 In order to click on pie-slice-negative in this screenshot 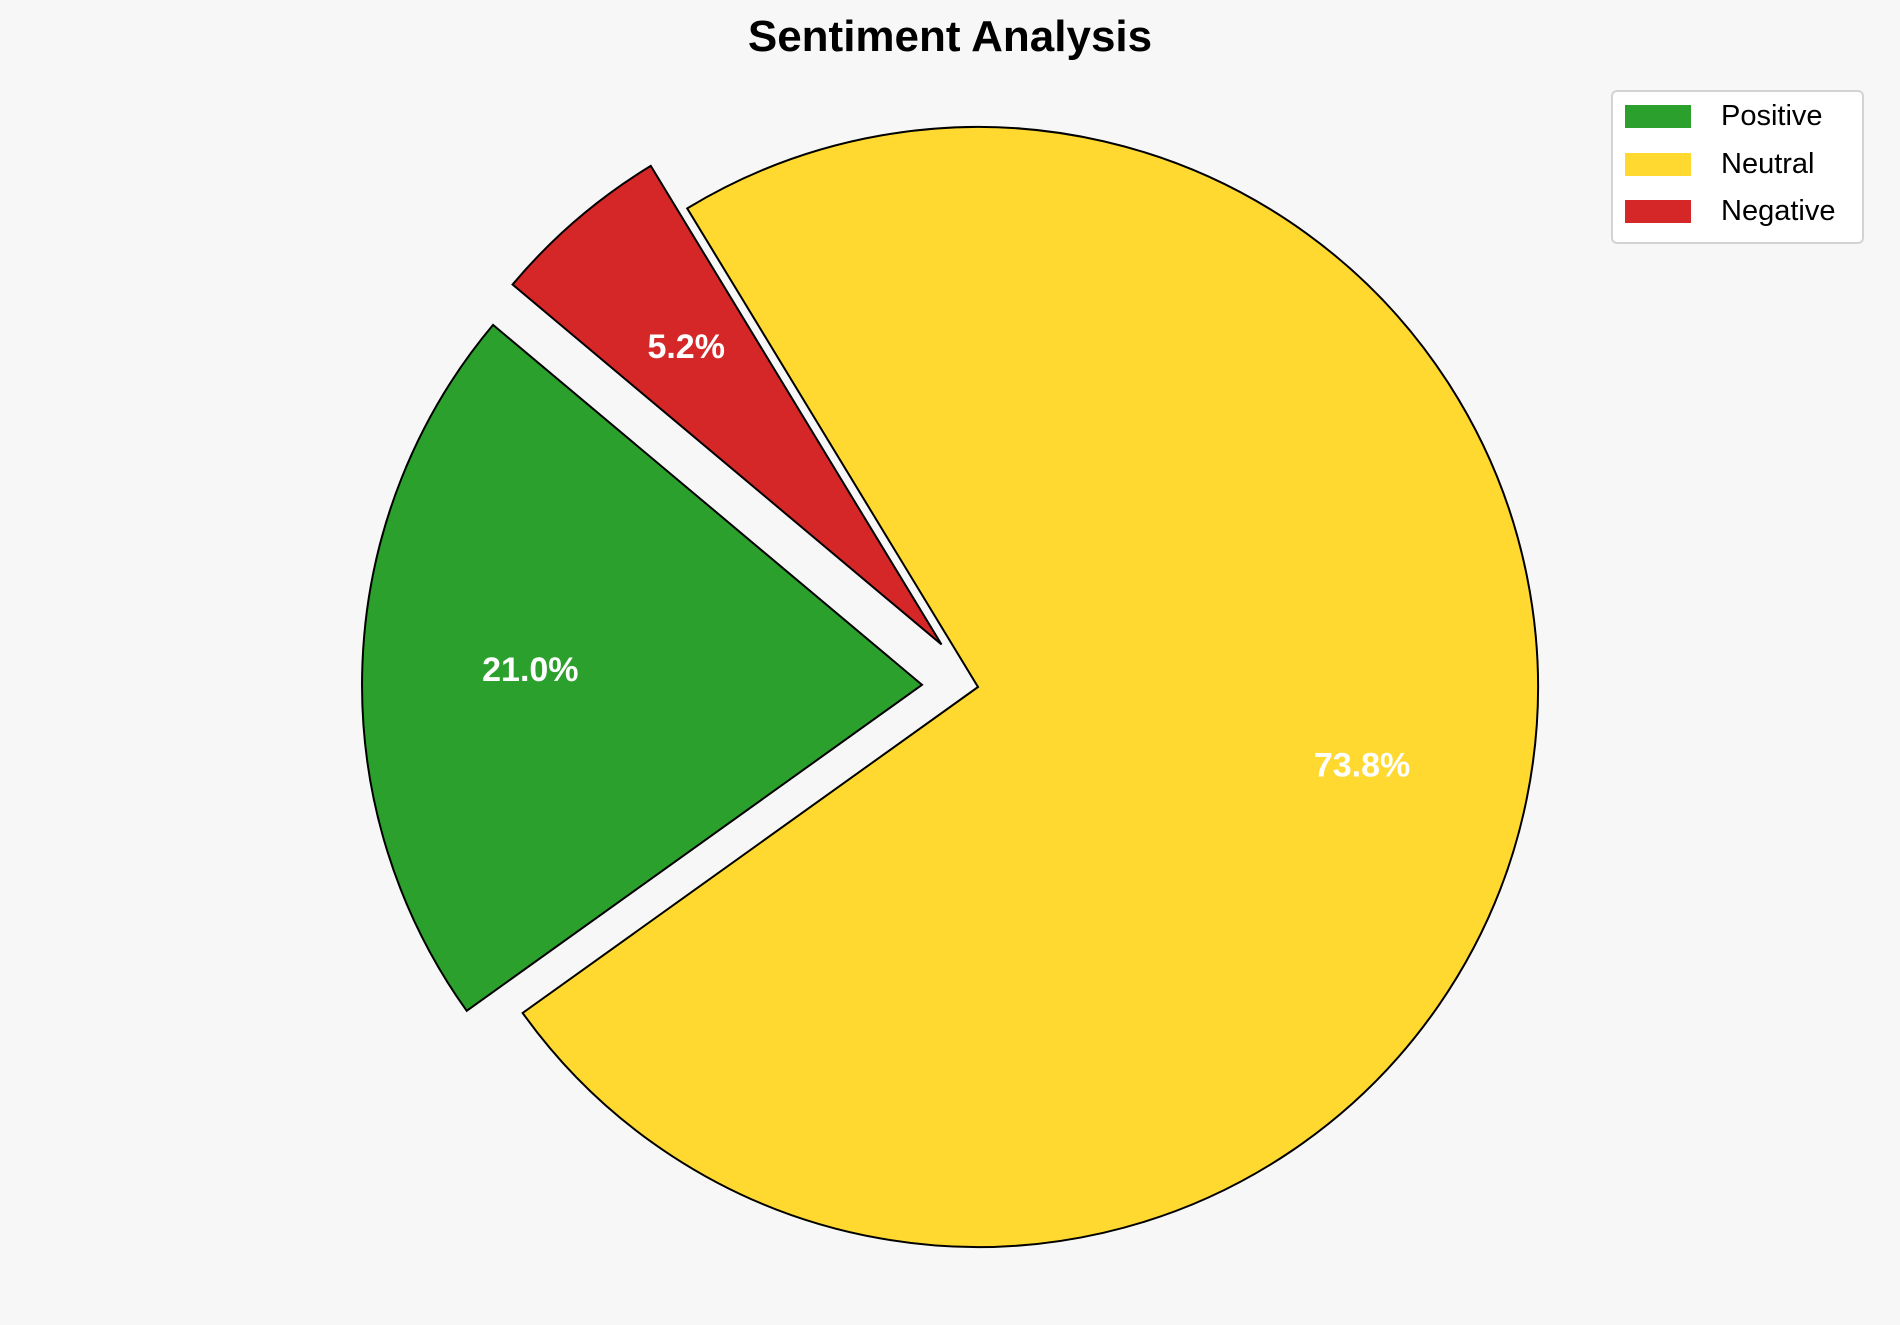, I will do `click(727, 405)`.